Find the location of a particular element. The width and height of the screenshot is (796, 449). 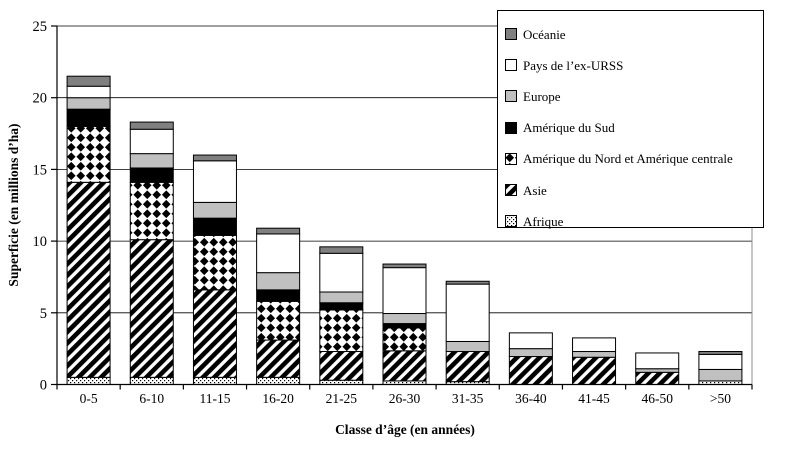

y-tick-label: 15 is located at coordinates (40, 170).